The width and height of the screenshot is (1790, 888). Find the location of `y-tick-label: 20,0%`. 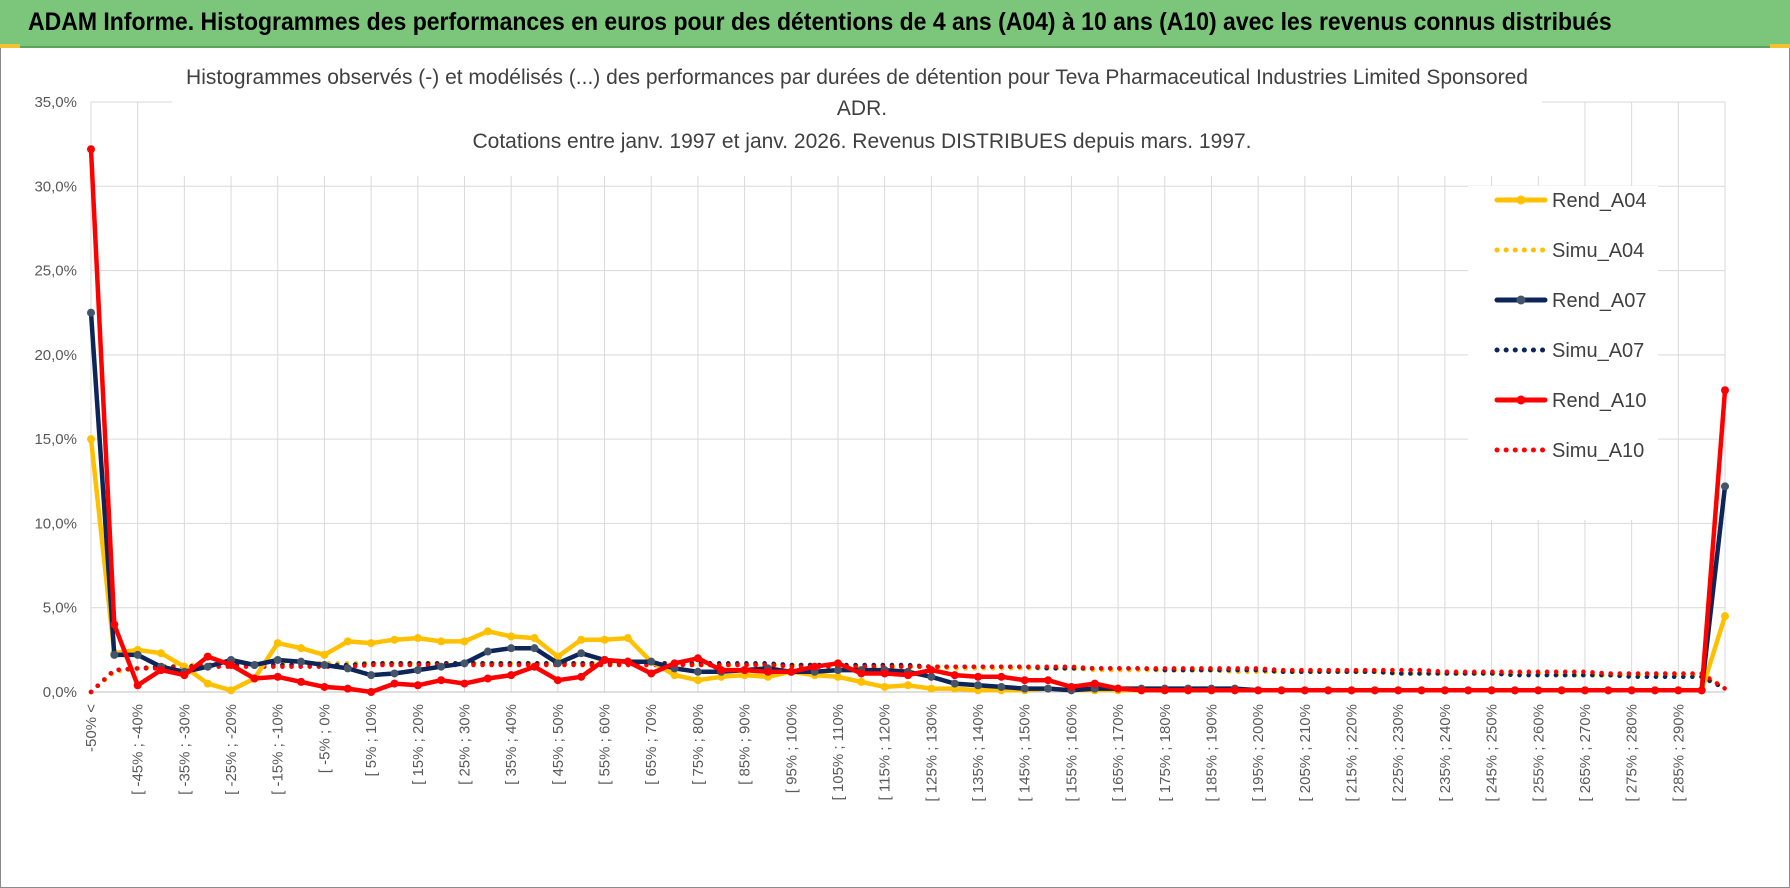

y-tick-label: 20,0% is located at coordinates (55, 355).